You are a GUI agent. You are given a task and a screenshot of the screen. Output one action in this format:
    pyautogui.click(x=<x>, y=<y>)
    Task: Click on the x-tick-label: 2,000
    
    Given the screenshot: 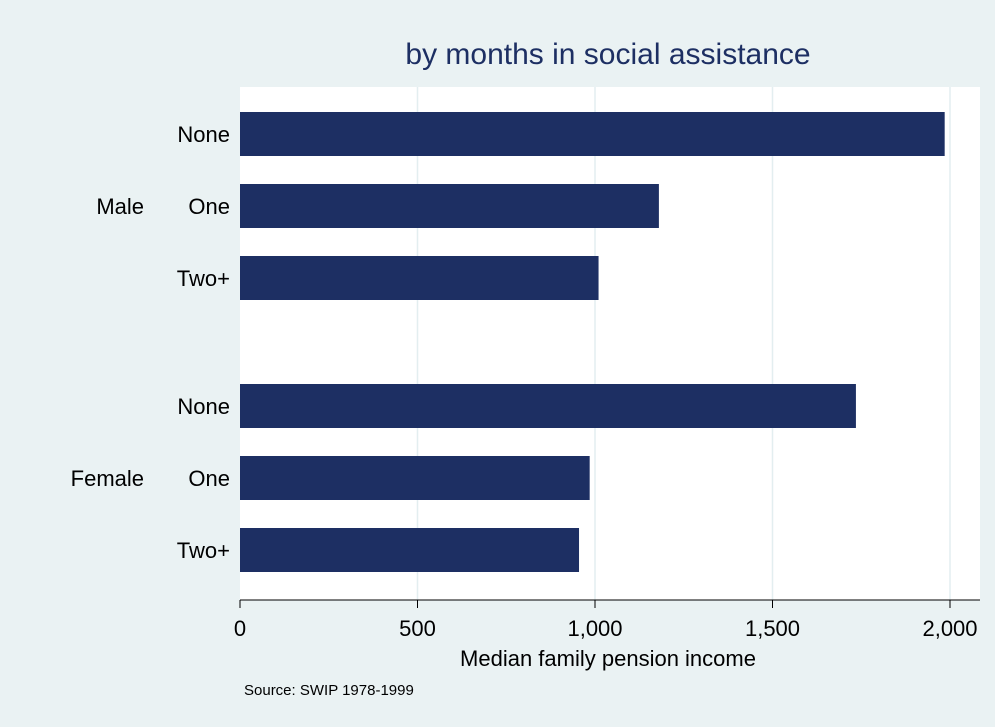 What is the action you would take?
    pyautogui.click(x=949, y=628)
    